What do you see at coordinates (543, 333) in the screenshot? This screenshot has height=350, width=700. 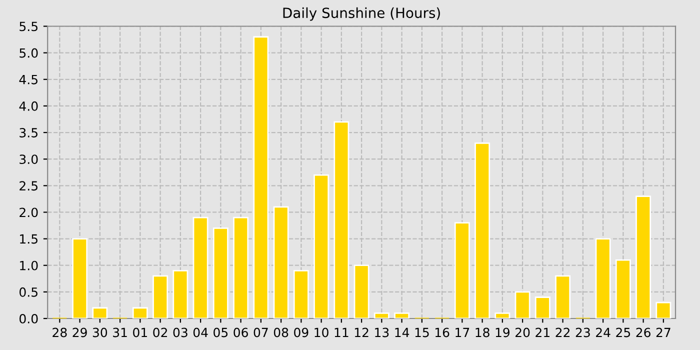 I see `x-tick-label: 21` at bounding box center [543, 333].